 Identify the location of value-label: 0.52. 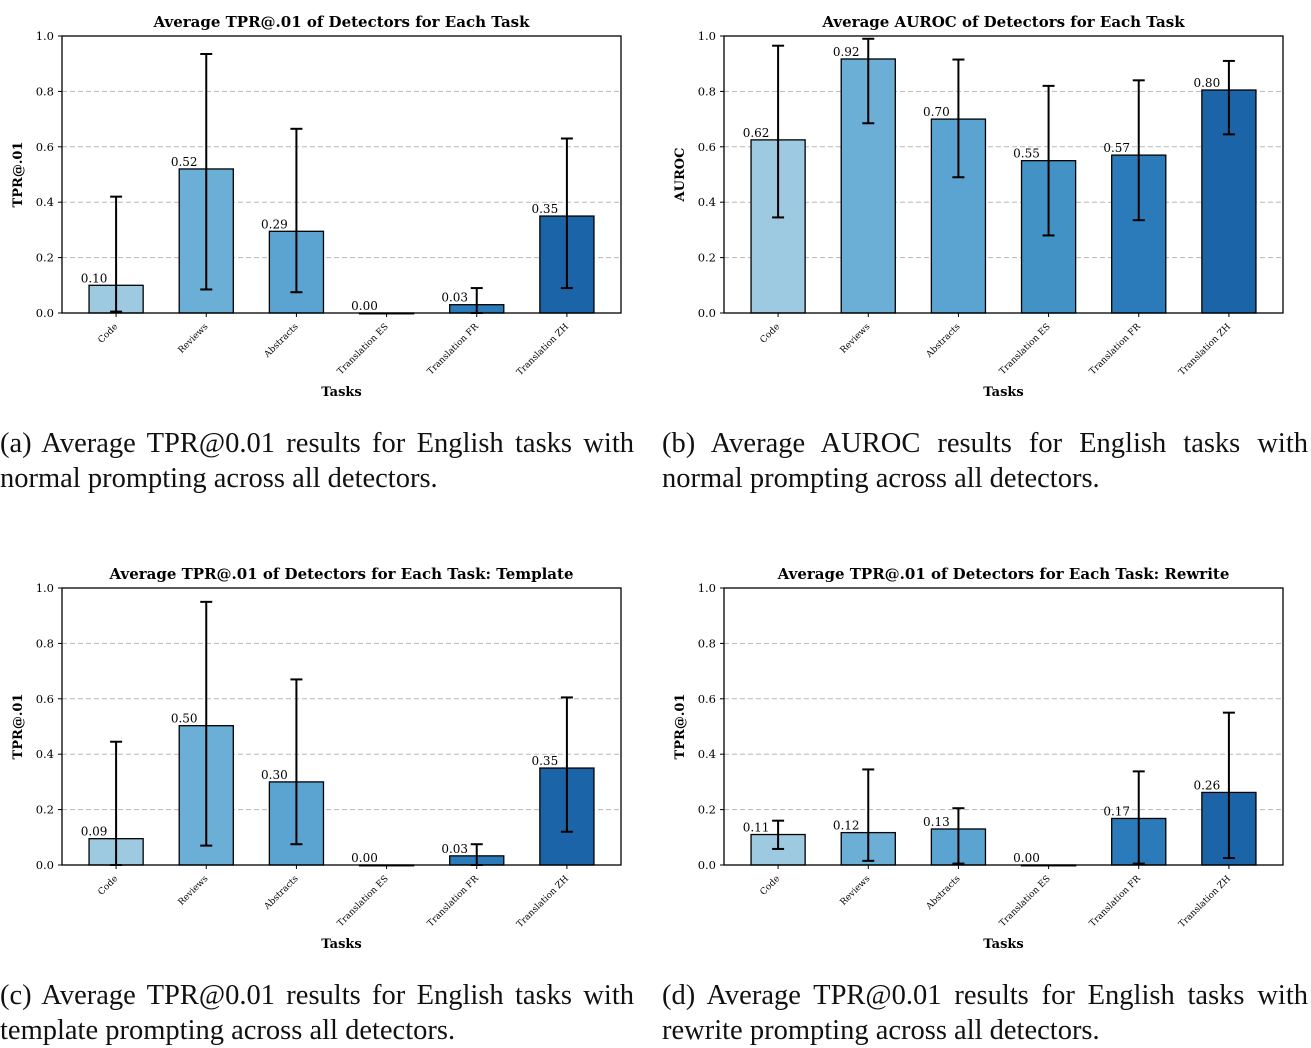
(184, 162).